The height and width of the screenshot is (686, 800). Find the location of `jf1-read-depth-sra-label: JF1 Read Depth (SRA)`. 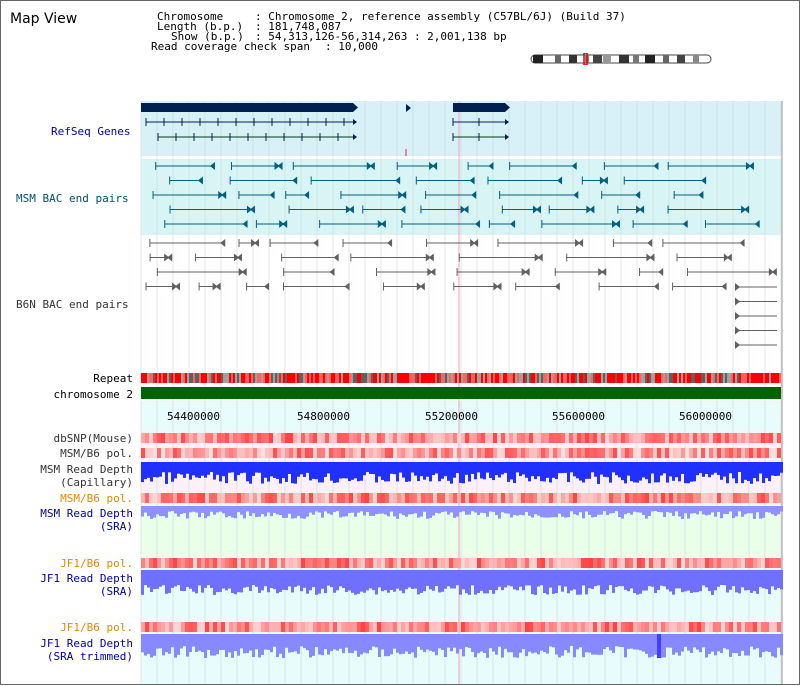

jf1-read-depth-sra-label: JF1 Read Depth (SRA) is located at coordinates (86, 585).